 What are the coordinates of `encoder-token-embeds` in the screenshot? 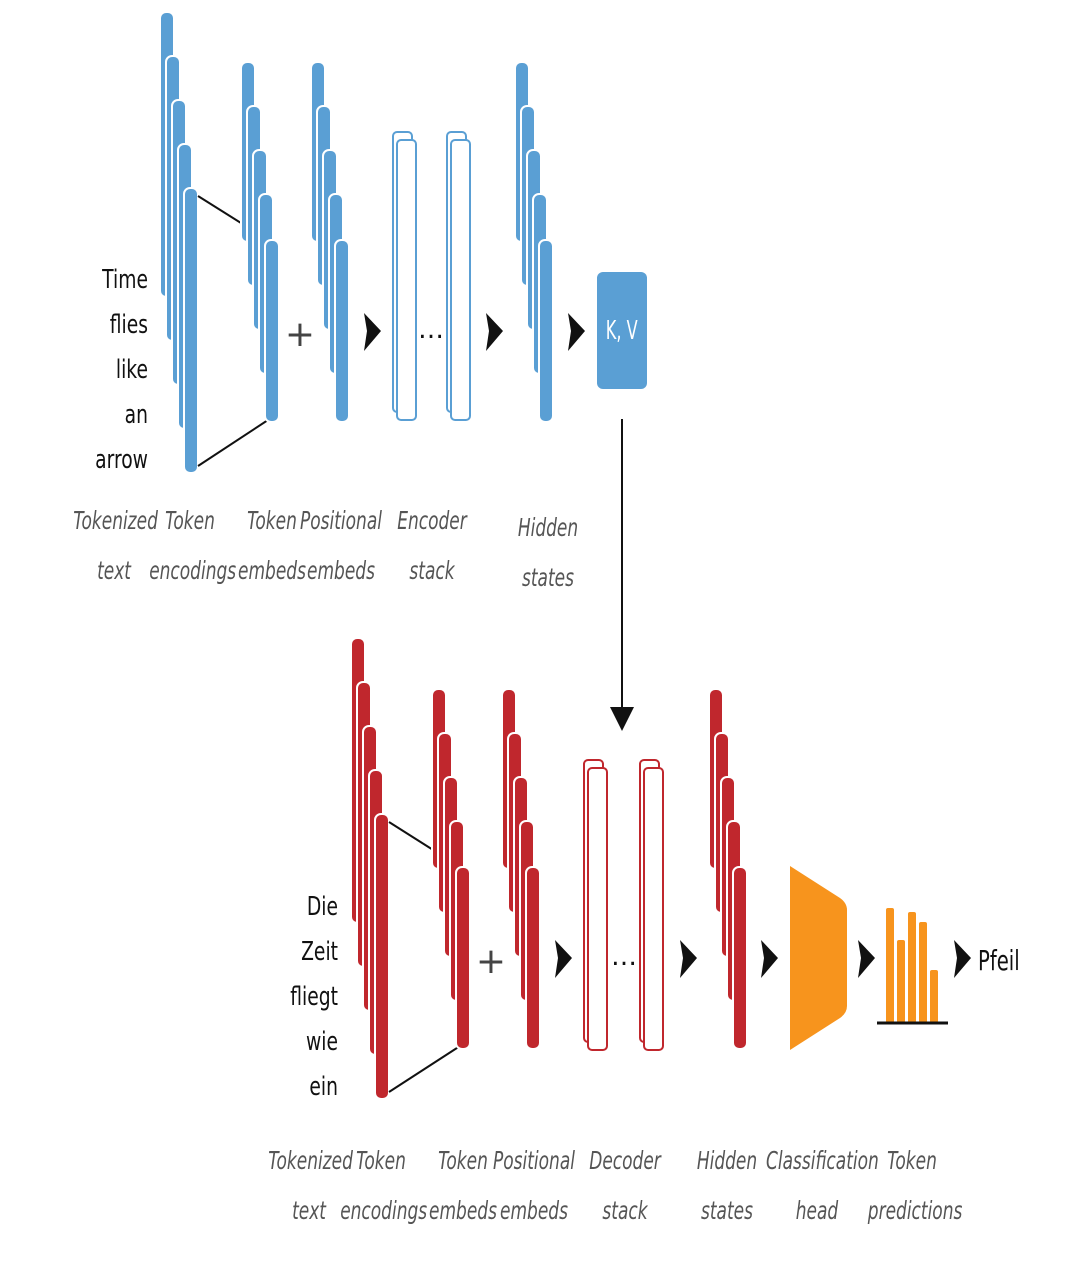 It's located at (260, 242).